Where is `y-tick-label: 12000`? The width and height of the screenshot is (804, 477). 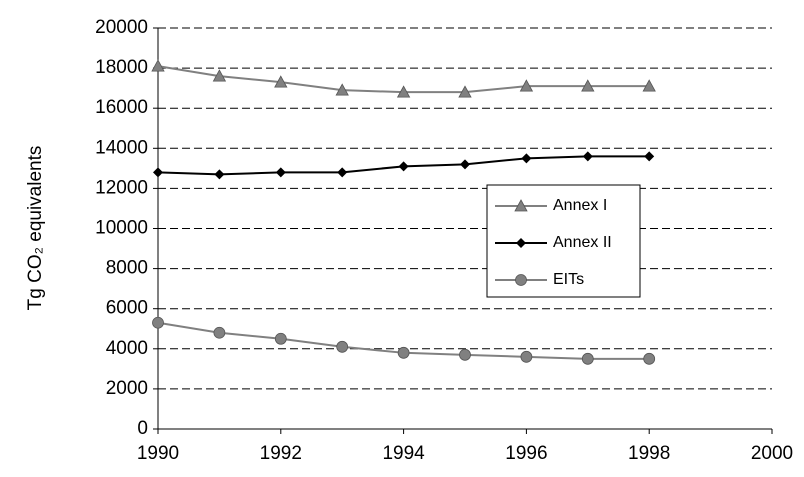
y-tick-label: 12000 is located at coordinates (121, 187).